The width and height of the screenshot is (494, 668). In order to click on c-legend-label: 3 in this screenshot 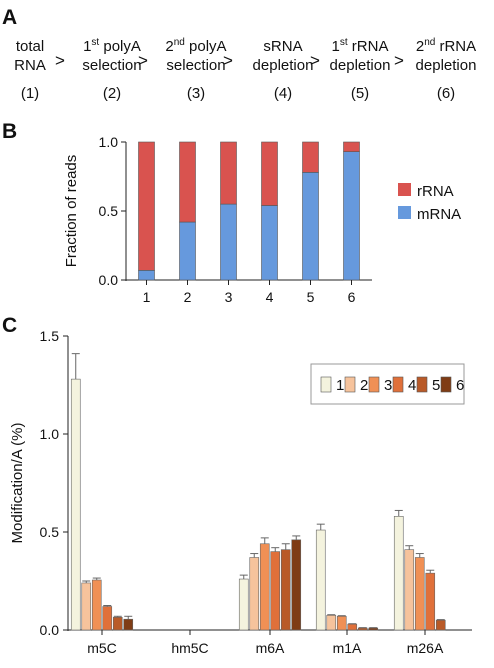, I will do `click(388, 385)`.